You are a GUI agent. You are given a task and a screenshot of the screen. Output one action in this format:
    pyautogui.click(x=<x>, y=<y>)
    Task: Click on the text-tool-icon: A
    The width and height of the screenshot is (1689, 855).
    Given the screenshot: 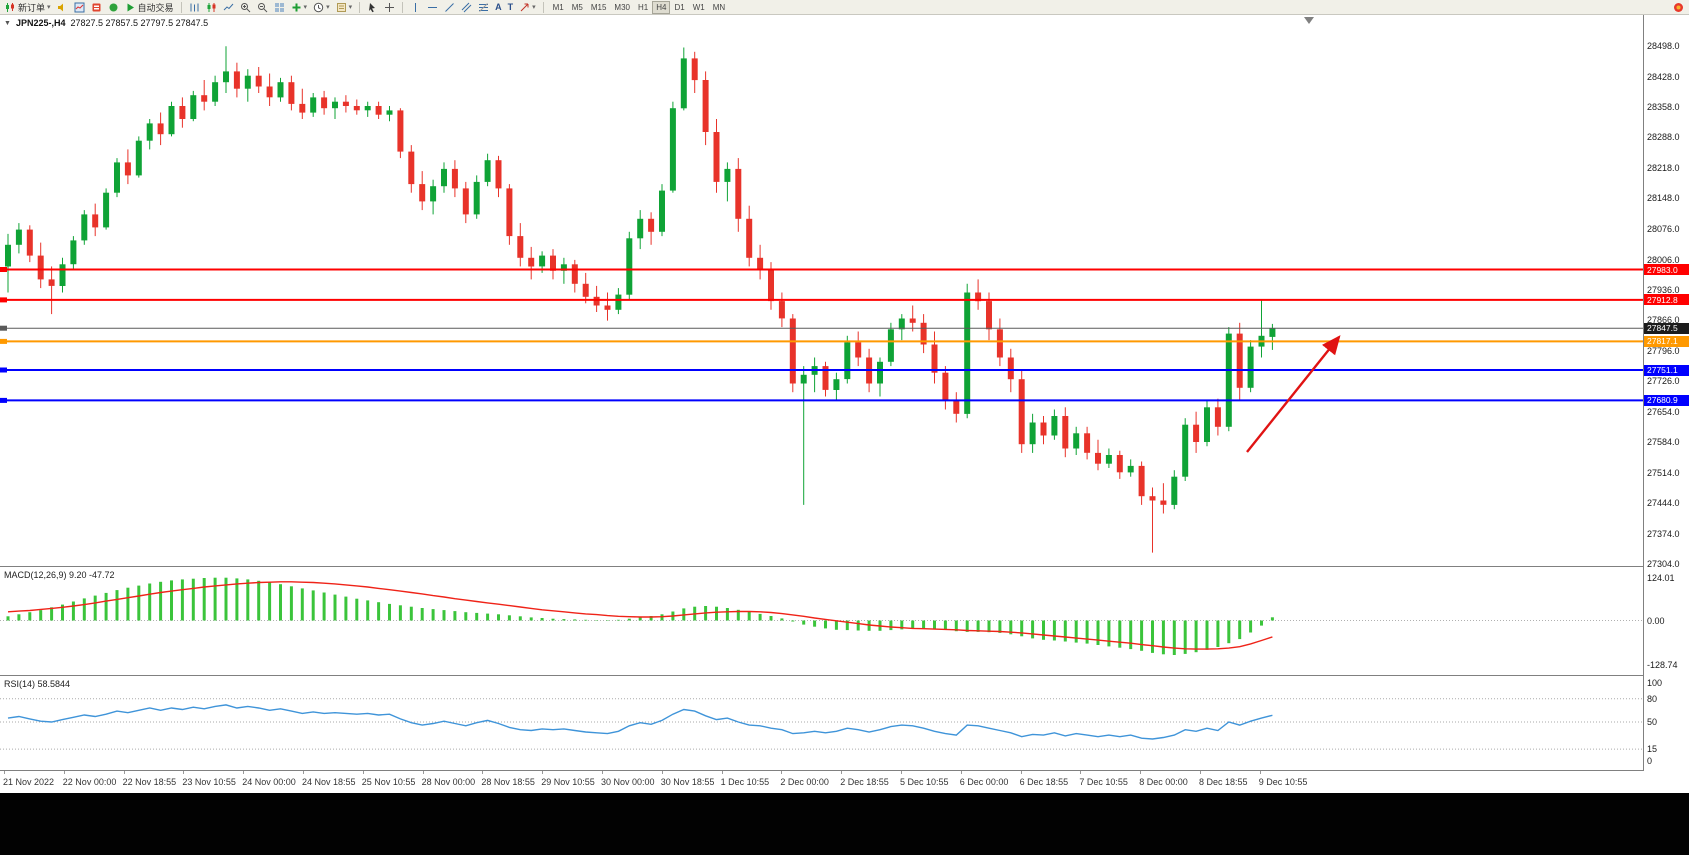 What is the action you would take?
    pyautogui.click(x=498, y=6)
    